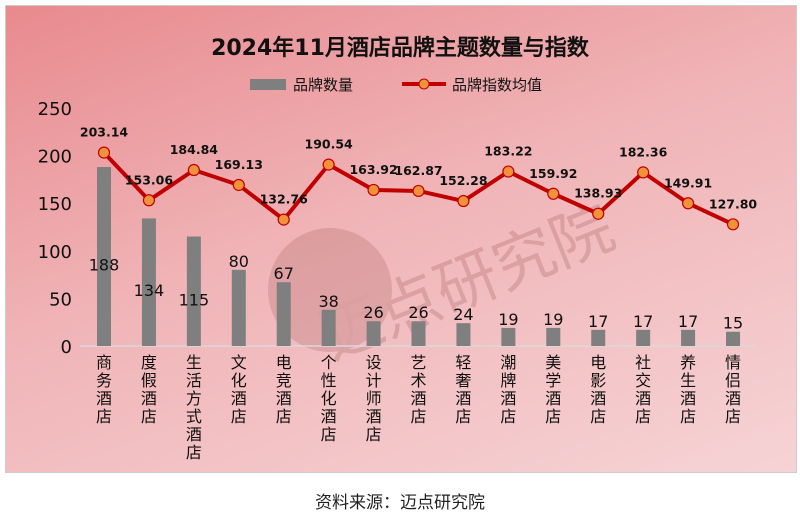 The image size is (800, 527). Describe the element at coordinates (733, 203) in the screenshot. I see `line-value-label: 127.80` at that location.